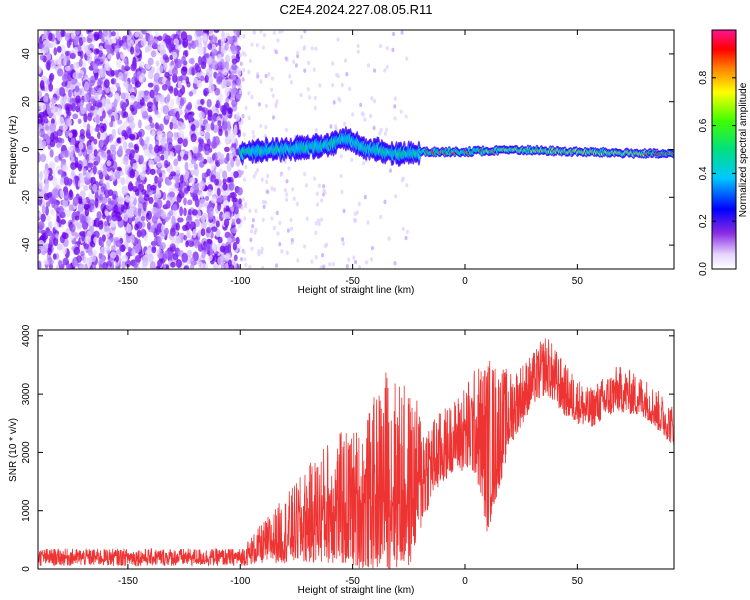 This screenshot has width=750, height=600. What do you see at coordinates (128, 581) in the screenshot?
I see `x-tick-label: -150` at bounding box center [128, 581].